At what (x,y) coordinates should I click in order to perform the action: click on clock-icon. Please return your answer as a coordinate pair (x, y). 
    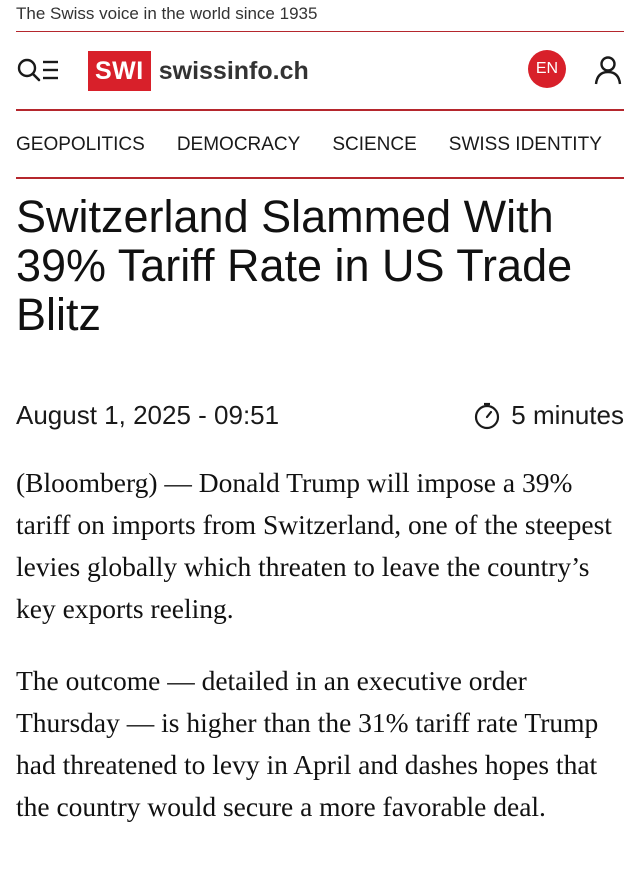
    Looking at the image, I should click on (487, 415).